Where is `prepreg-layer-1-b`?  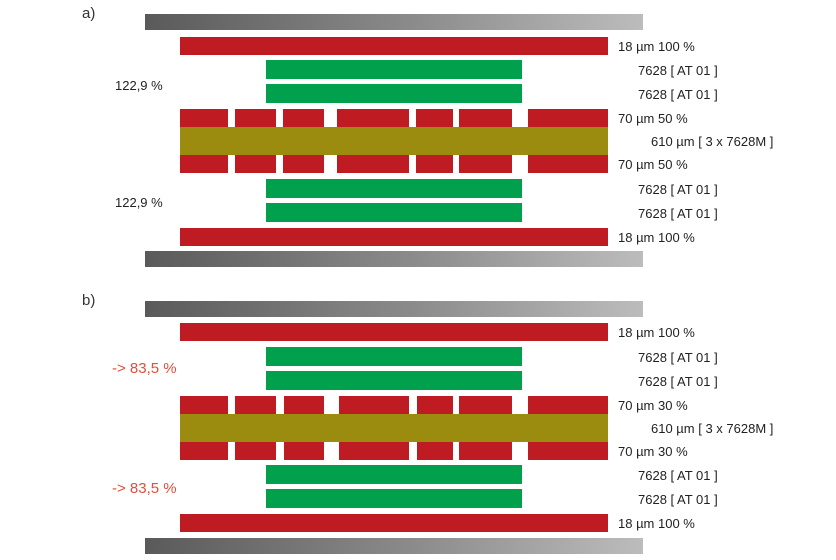 prepreg-layer-1-b is located at coordinates (394, 356).